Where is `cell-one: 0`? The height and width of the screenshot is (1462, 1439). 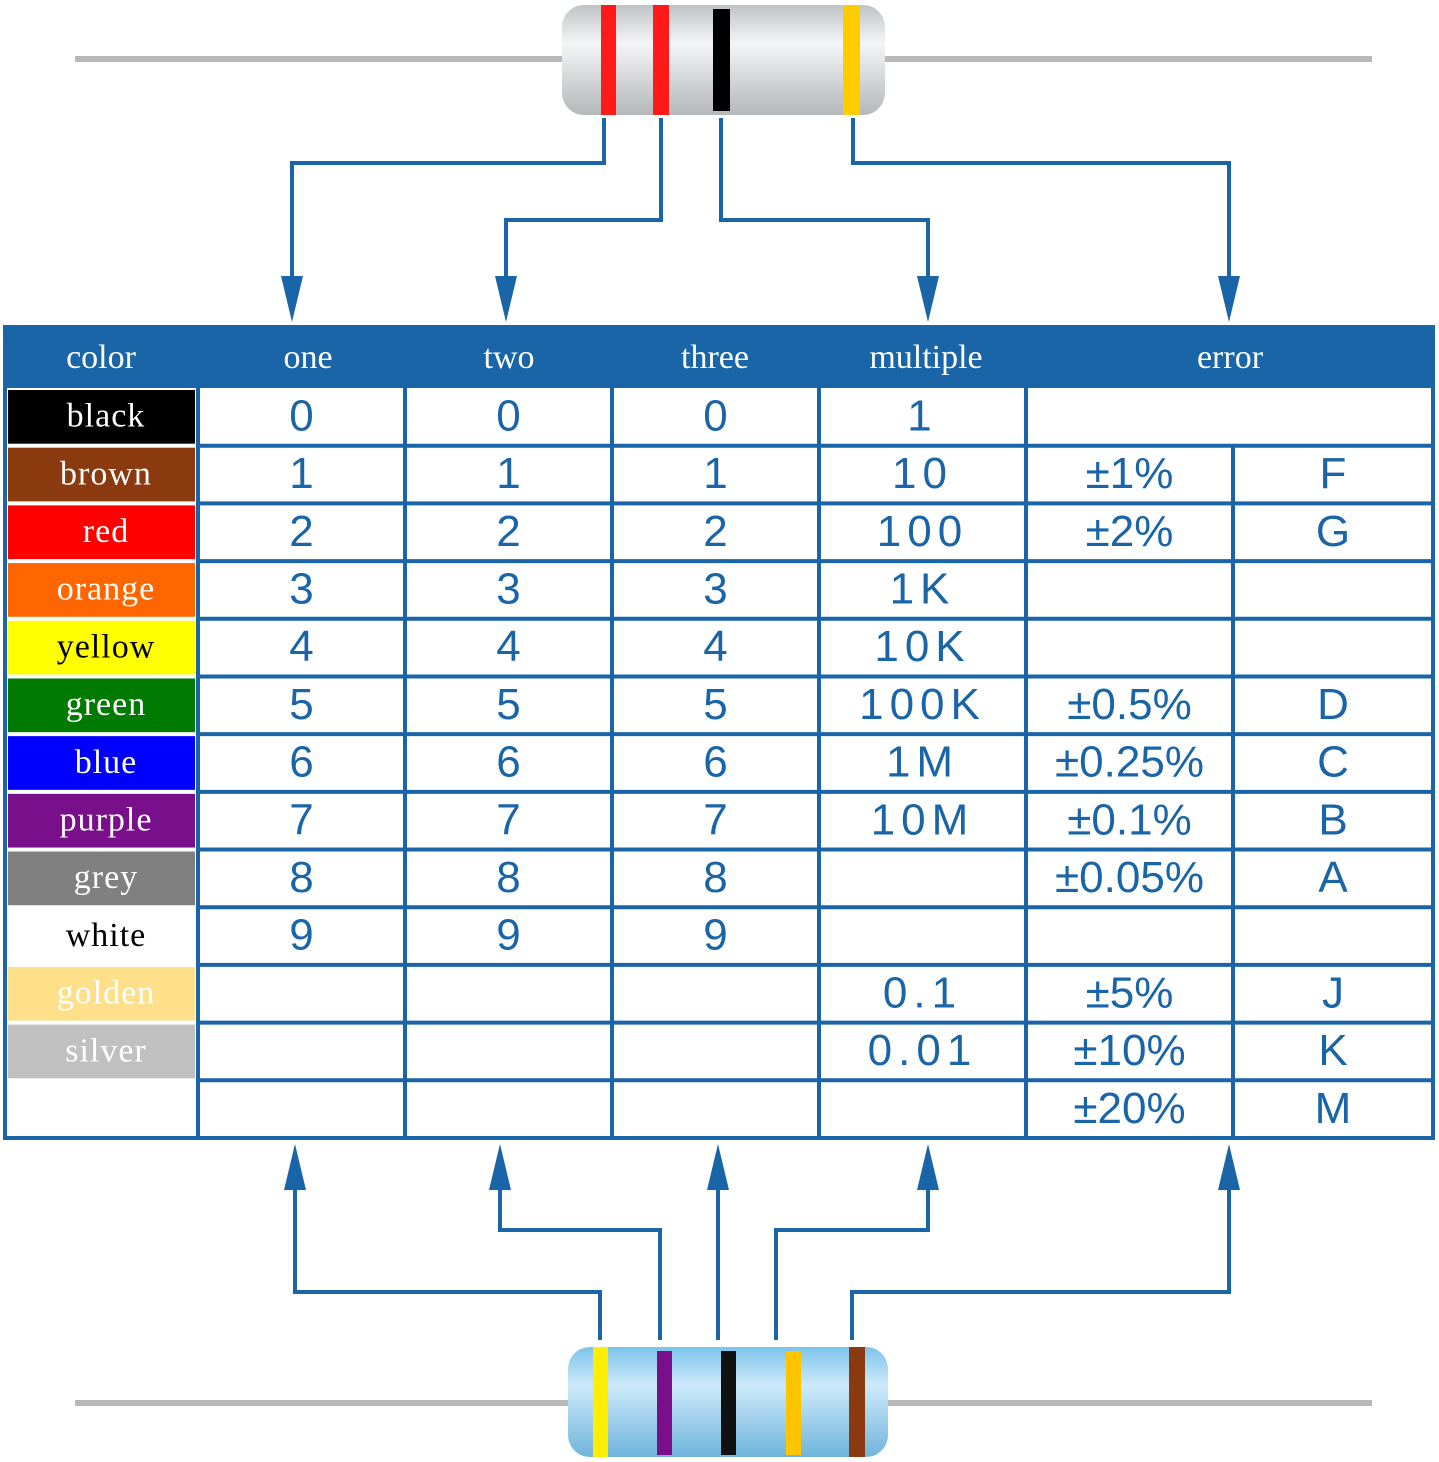 cell-one: 0 is located at coordinates (301, 415).